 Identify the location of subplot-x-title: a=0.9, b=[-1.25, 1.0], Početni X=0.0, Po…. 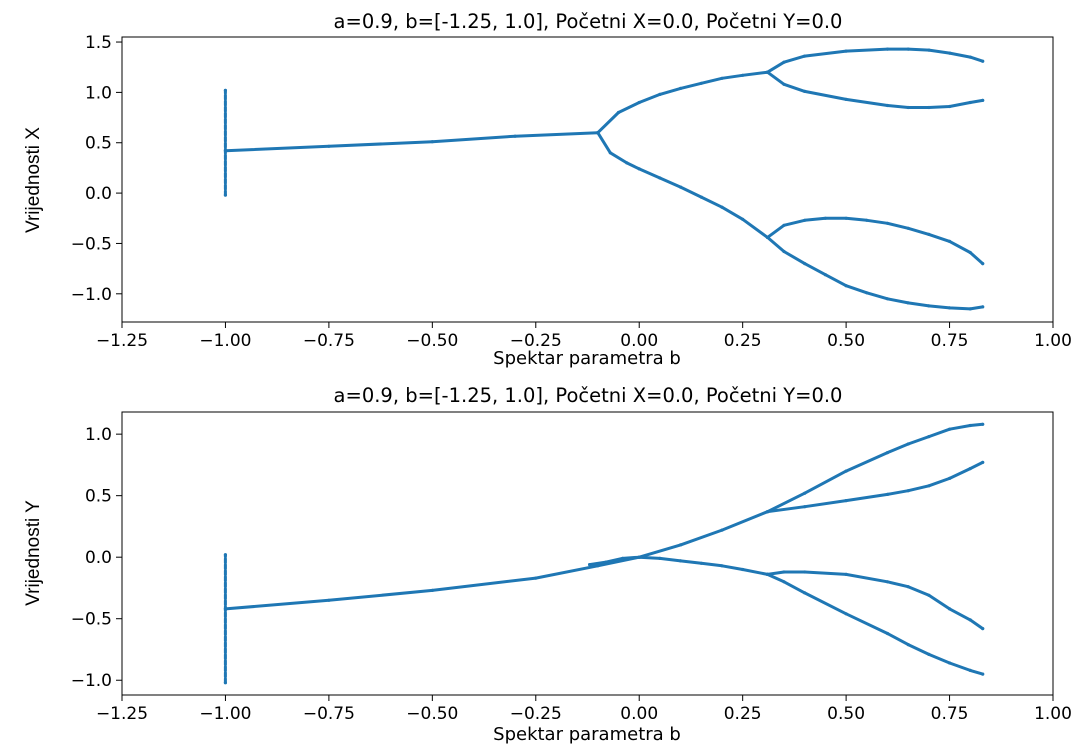
(588, 21).